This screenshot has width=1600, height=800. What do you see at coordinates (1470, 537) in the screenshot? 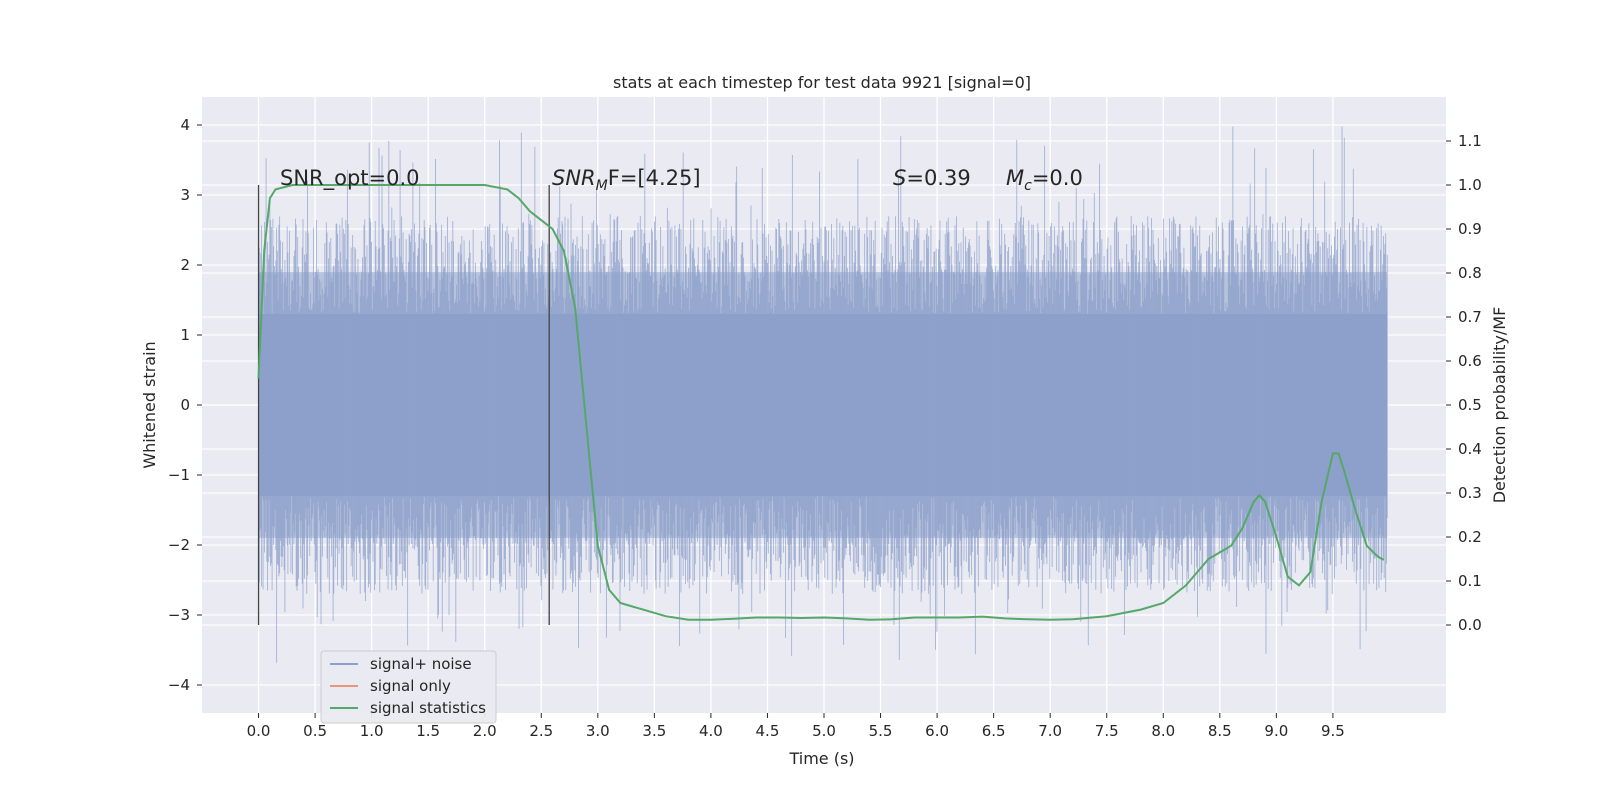
I see `y2-tick-label-9: 0.2` at bounding box center [1470, 537].